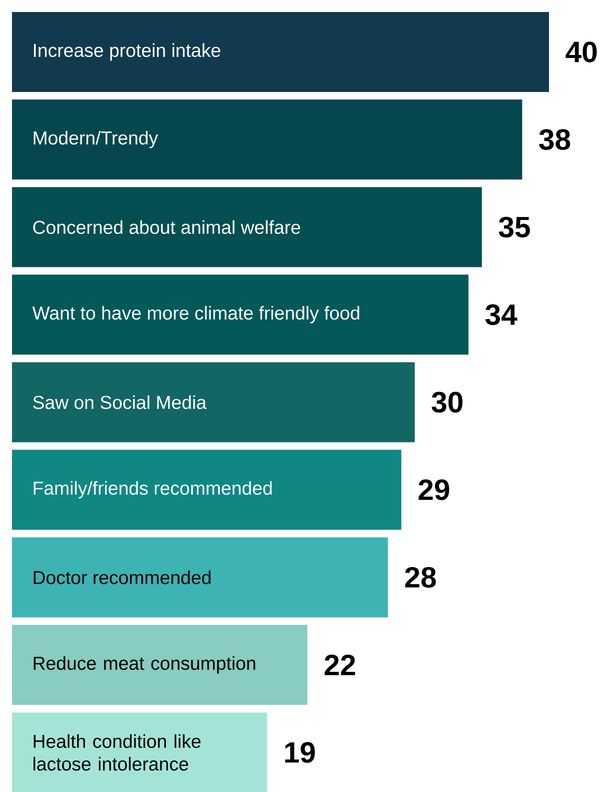 This screenshot has width=603, height=792. Describe the element at coordinates (122, 577) in the screenshot. I see `y-tick-label: Doctor recommended` at that location.